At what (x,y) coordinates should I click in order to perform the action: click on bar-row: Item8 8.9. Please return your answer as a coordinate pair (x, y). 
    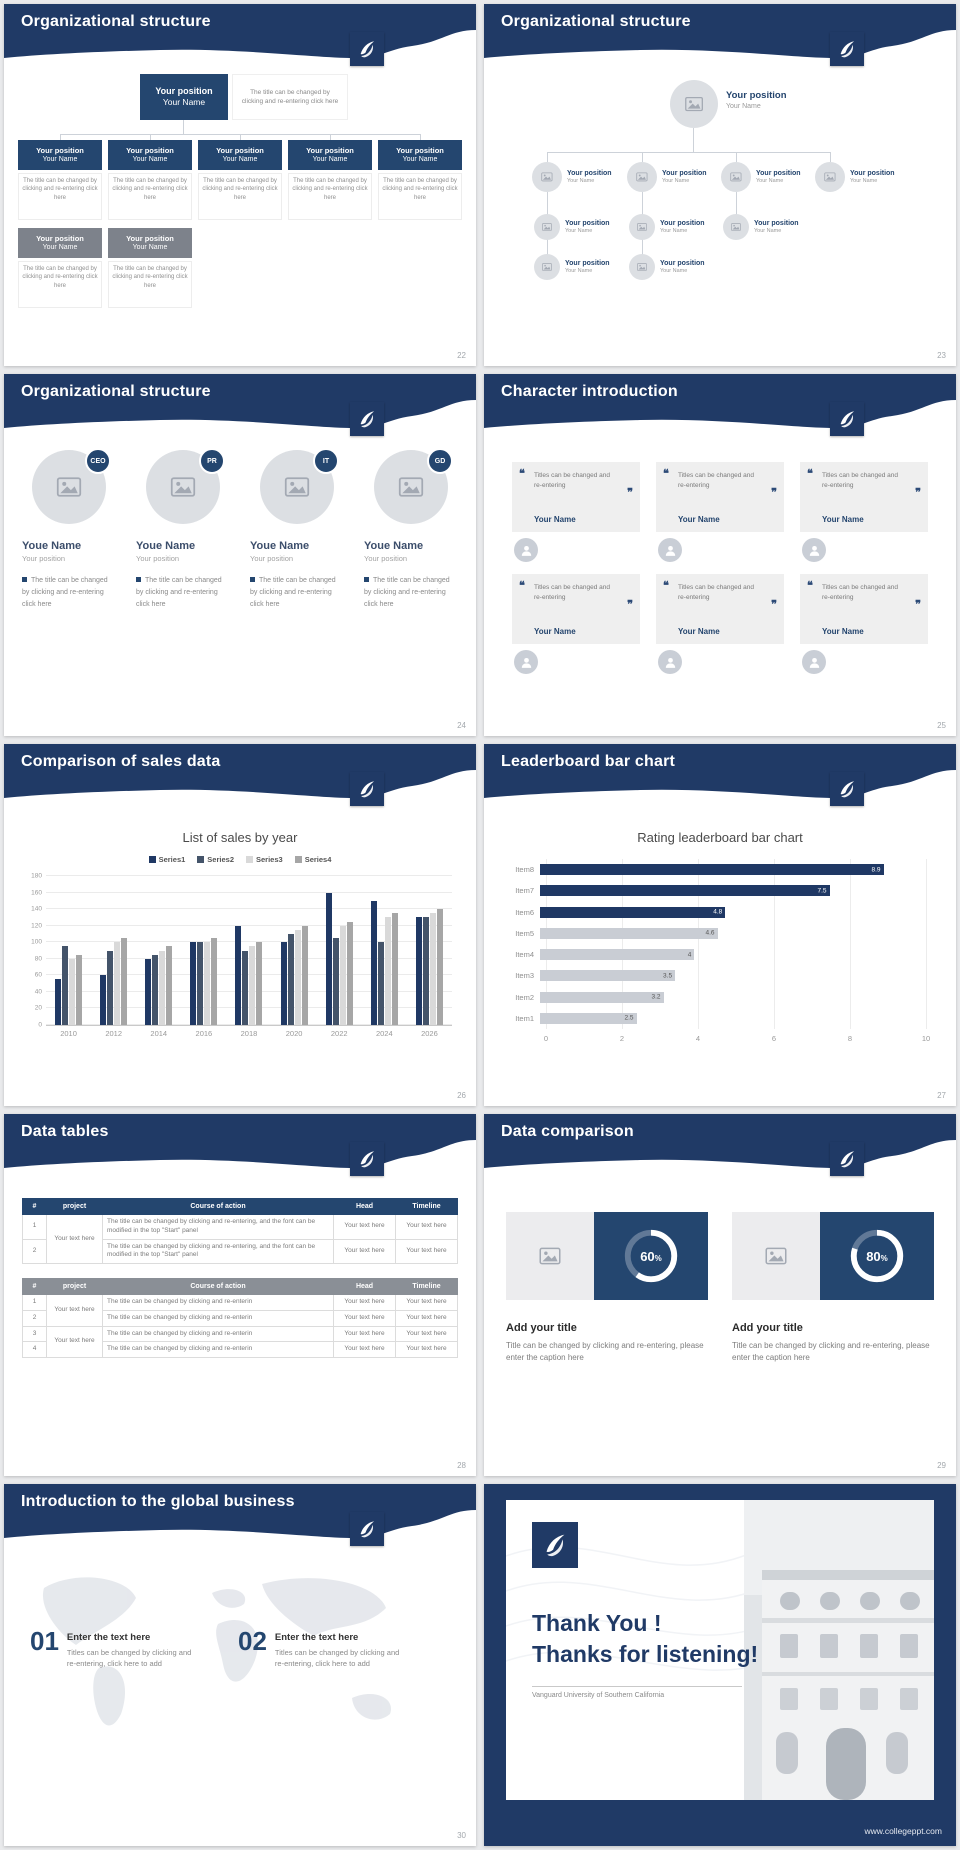
    Looking at the image, I should click on (713, 870).